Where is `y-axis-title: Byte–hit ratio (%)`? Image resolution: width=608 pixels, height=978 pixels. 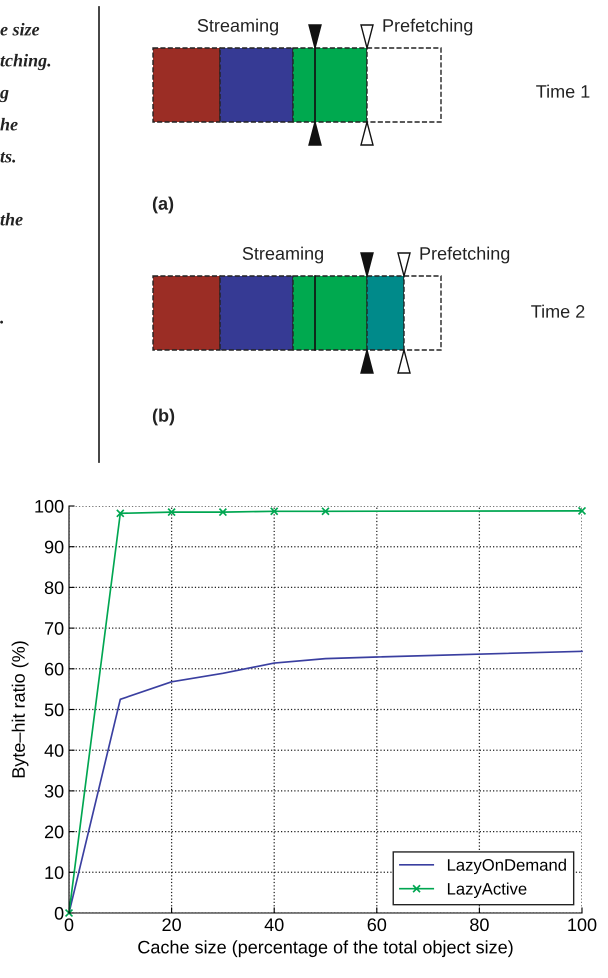 y-axis-title: Byte–hit ratio (%) is located at coordinates (20, 709).